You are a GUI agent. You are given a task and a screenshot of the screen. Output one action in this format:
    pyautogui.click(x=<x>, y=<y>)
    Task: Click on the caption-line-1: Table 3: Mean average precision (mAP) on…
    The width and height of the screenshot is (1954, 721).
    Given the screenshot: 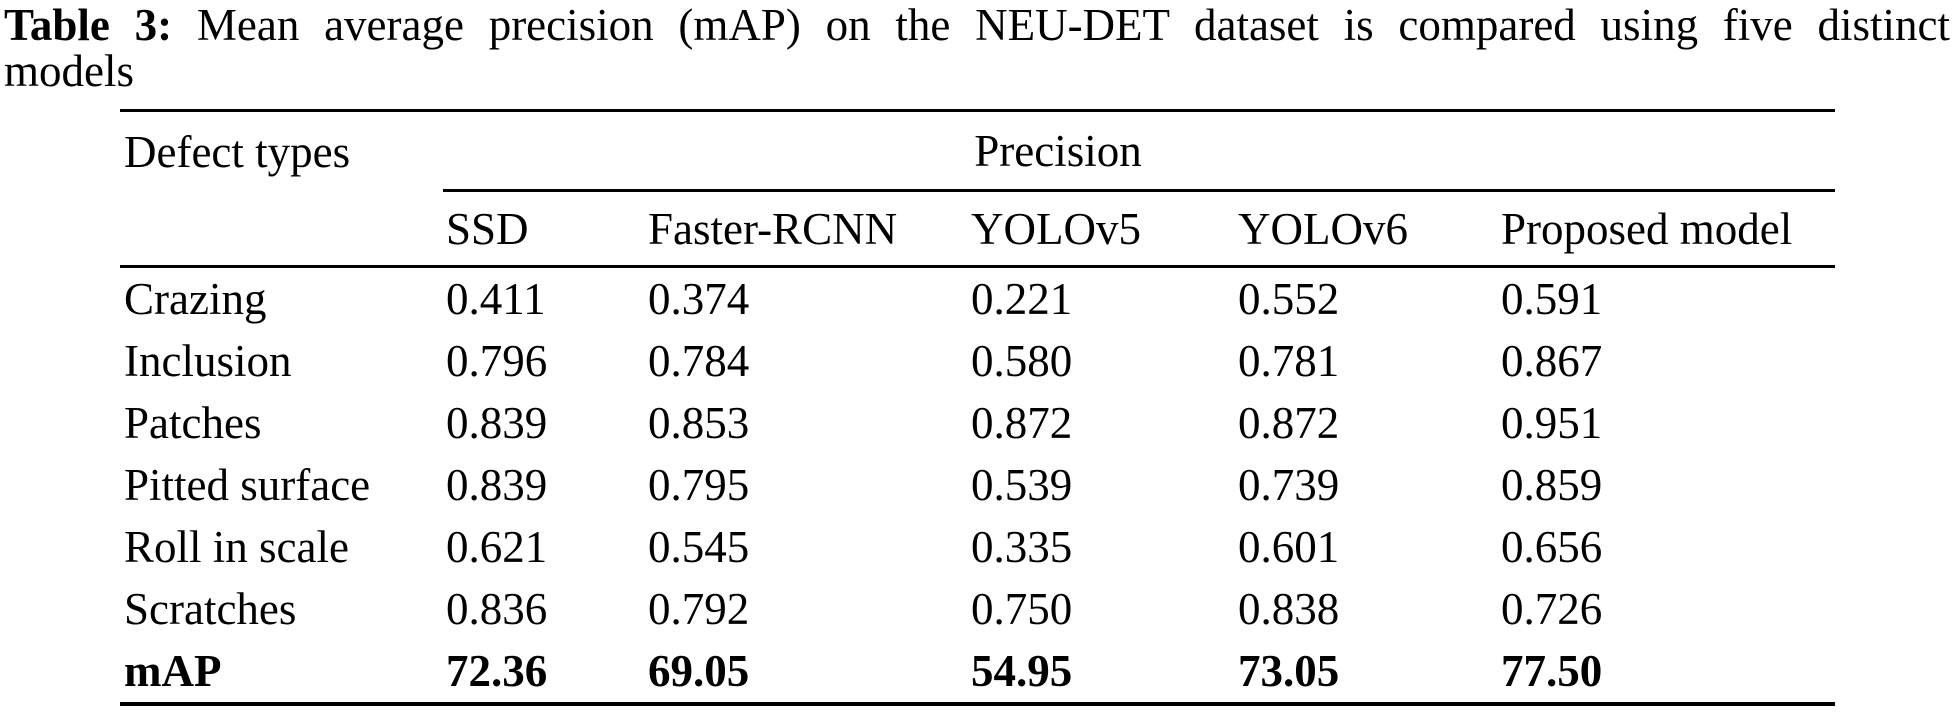 What is the action you would take?
    pyautogui.click(x=977, y=25)
    